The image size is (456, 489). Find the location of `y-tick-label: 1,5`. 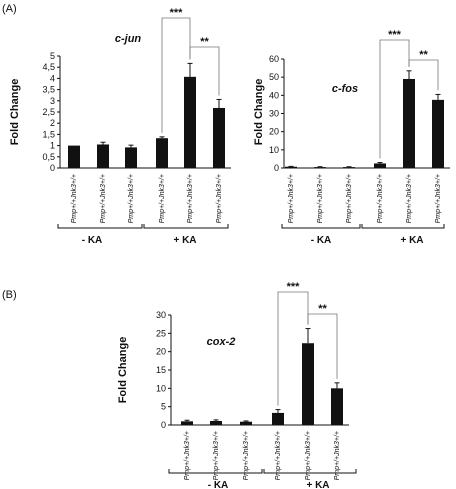

y-tick-label: 1,5 is located at coordinates (48, 134).